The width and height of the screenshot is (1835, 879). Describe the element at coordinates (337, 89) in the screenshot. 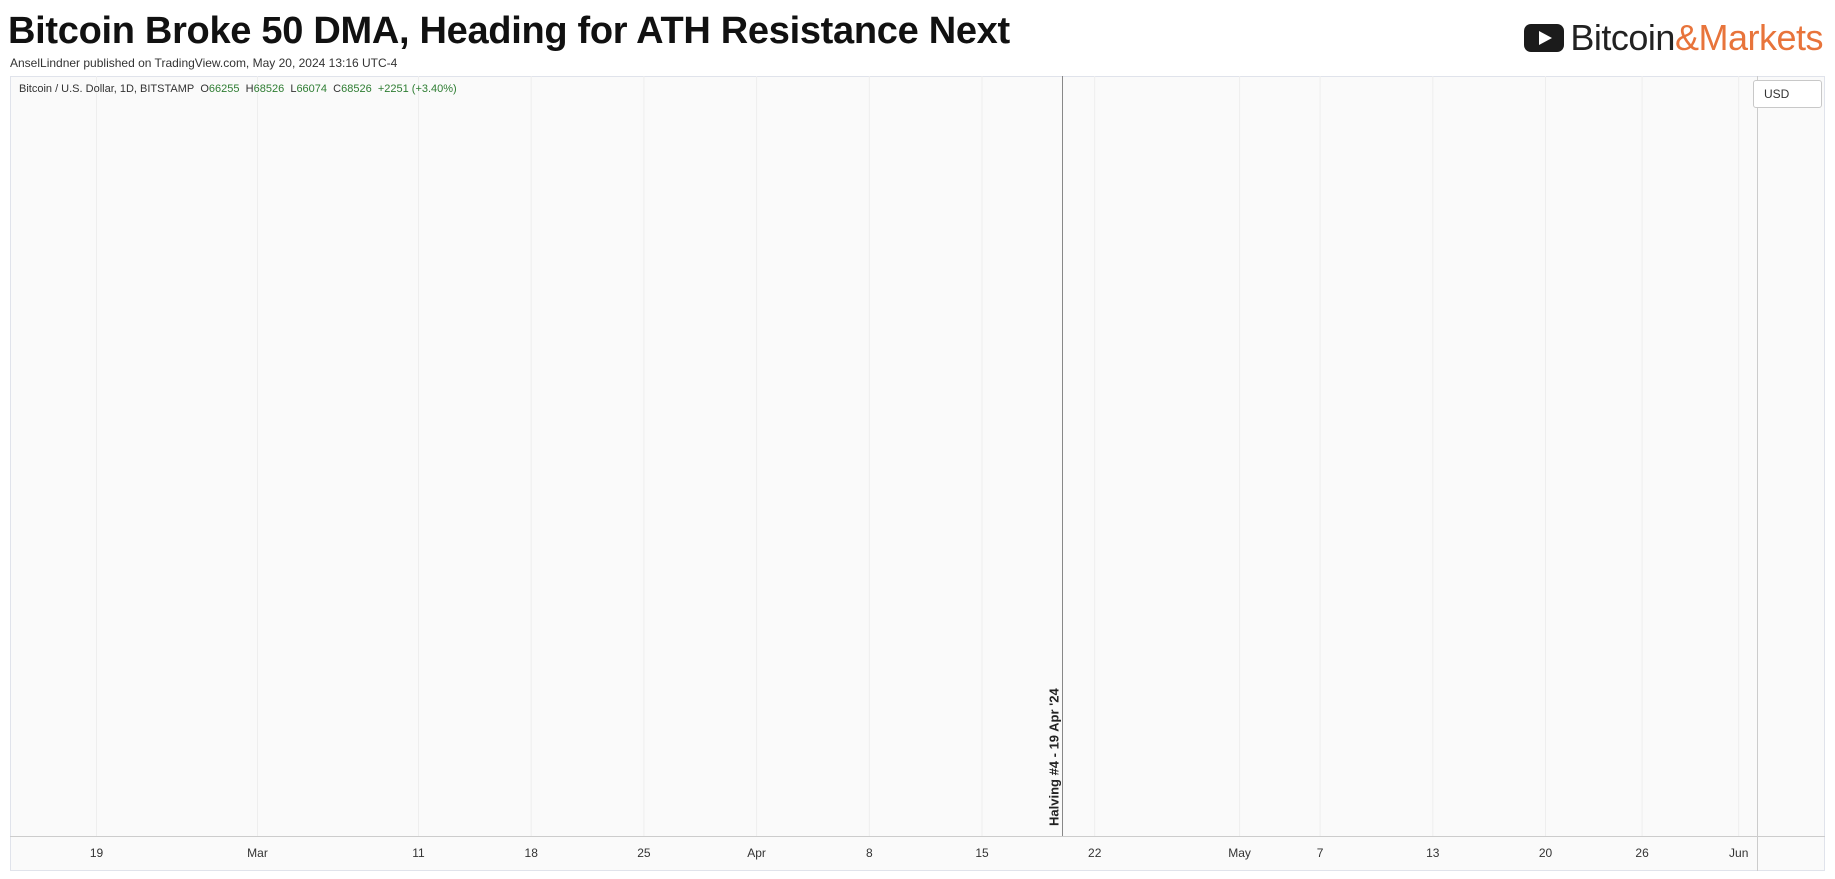

I see `legend-close-label: C` at that location.